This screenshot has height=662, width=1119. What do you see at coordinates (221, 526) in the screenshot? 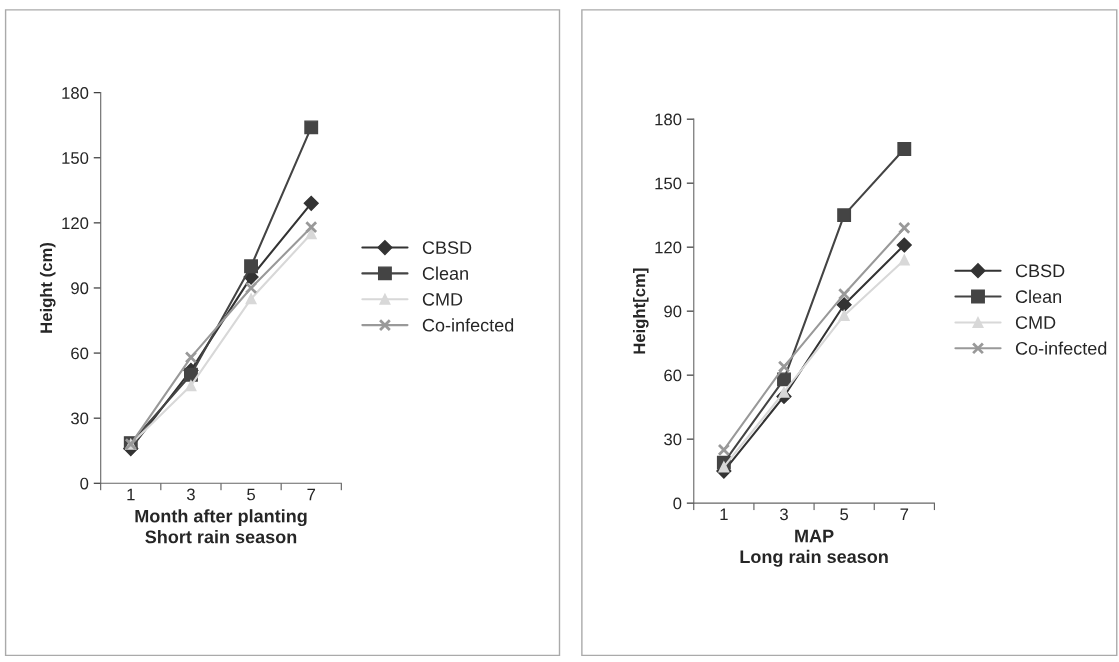
I see `x-axis-title: Month after planting Short rain season` at bounding box center [221, 526].